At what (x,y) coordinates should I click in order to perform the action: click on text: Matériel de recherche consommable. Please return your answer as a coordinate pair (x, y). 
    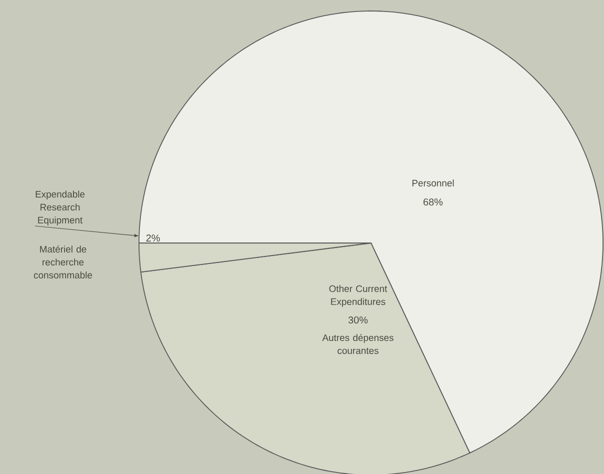
    Looking at the image, I should click on (63, 262).